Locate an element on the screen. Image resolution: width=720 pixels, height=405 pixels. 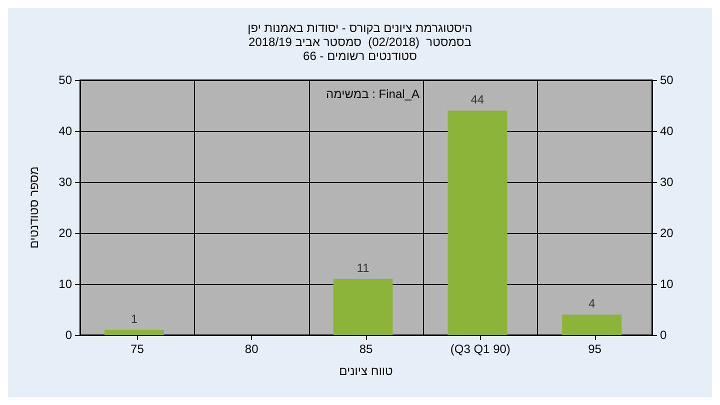
x-tick-label: 80 is located at coordinates (251, 349).